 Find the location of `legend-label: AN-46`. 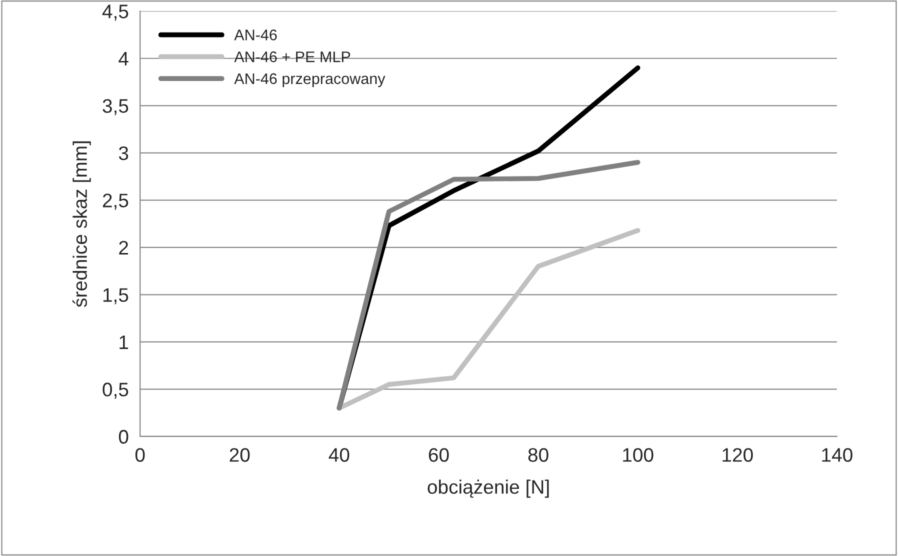

legend-label: AN-46 is located at coordinates (255, 35).